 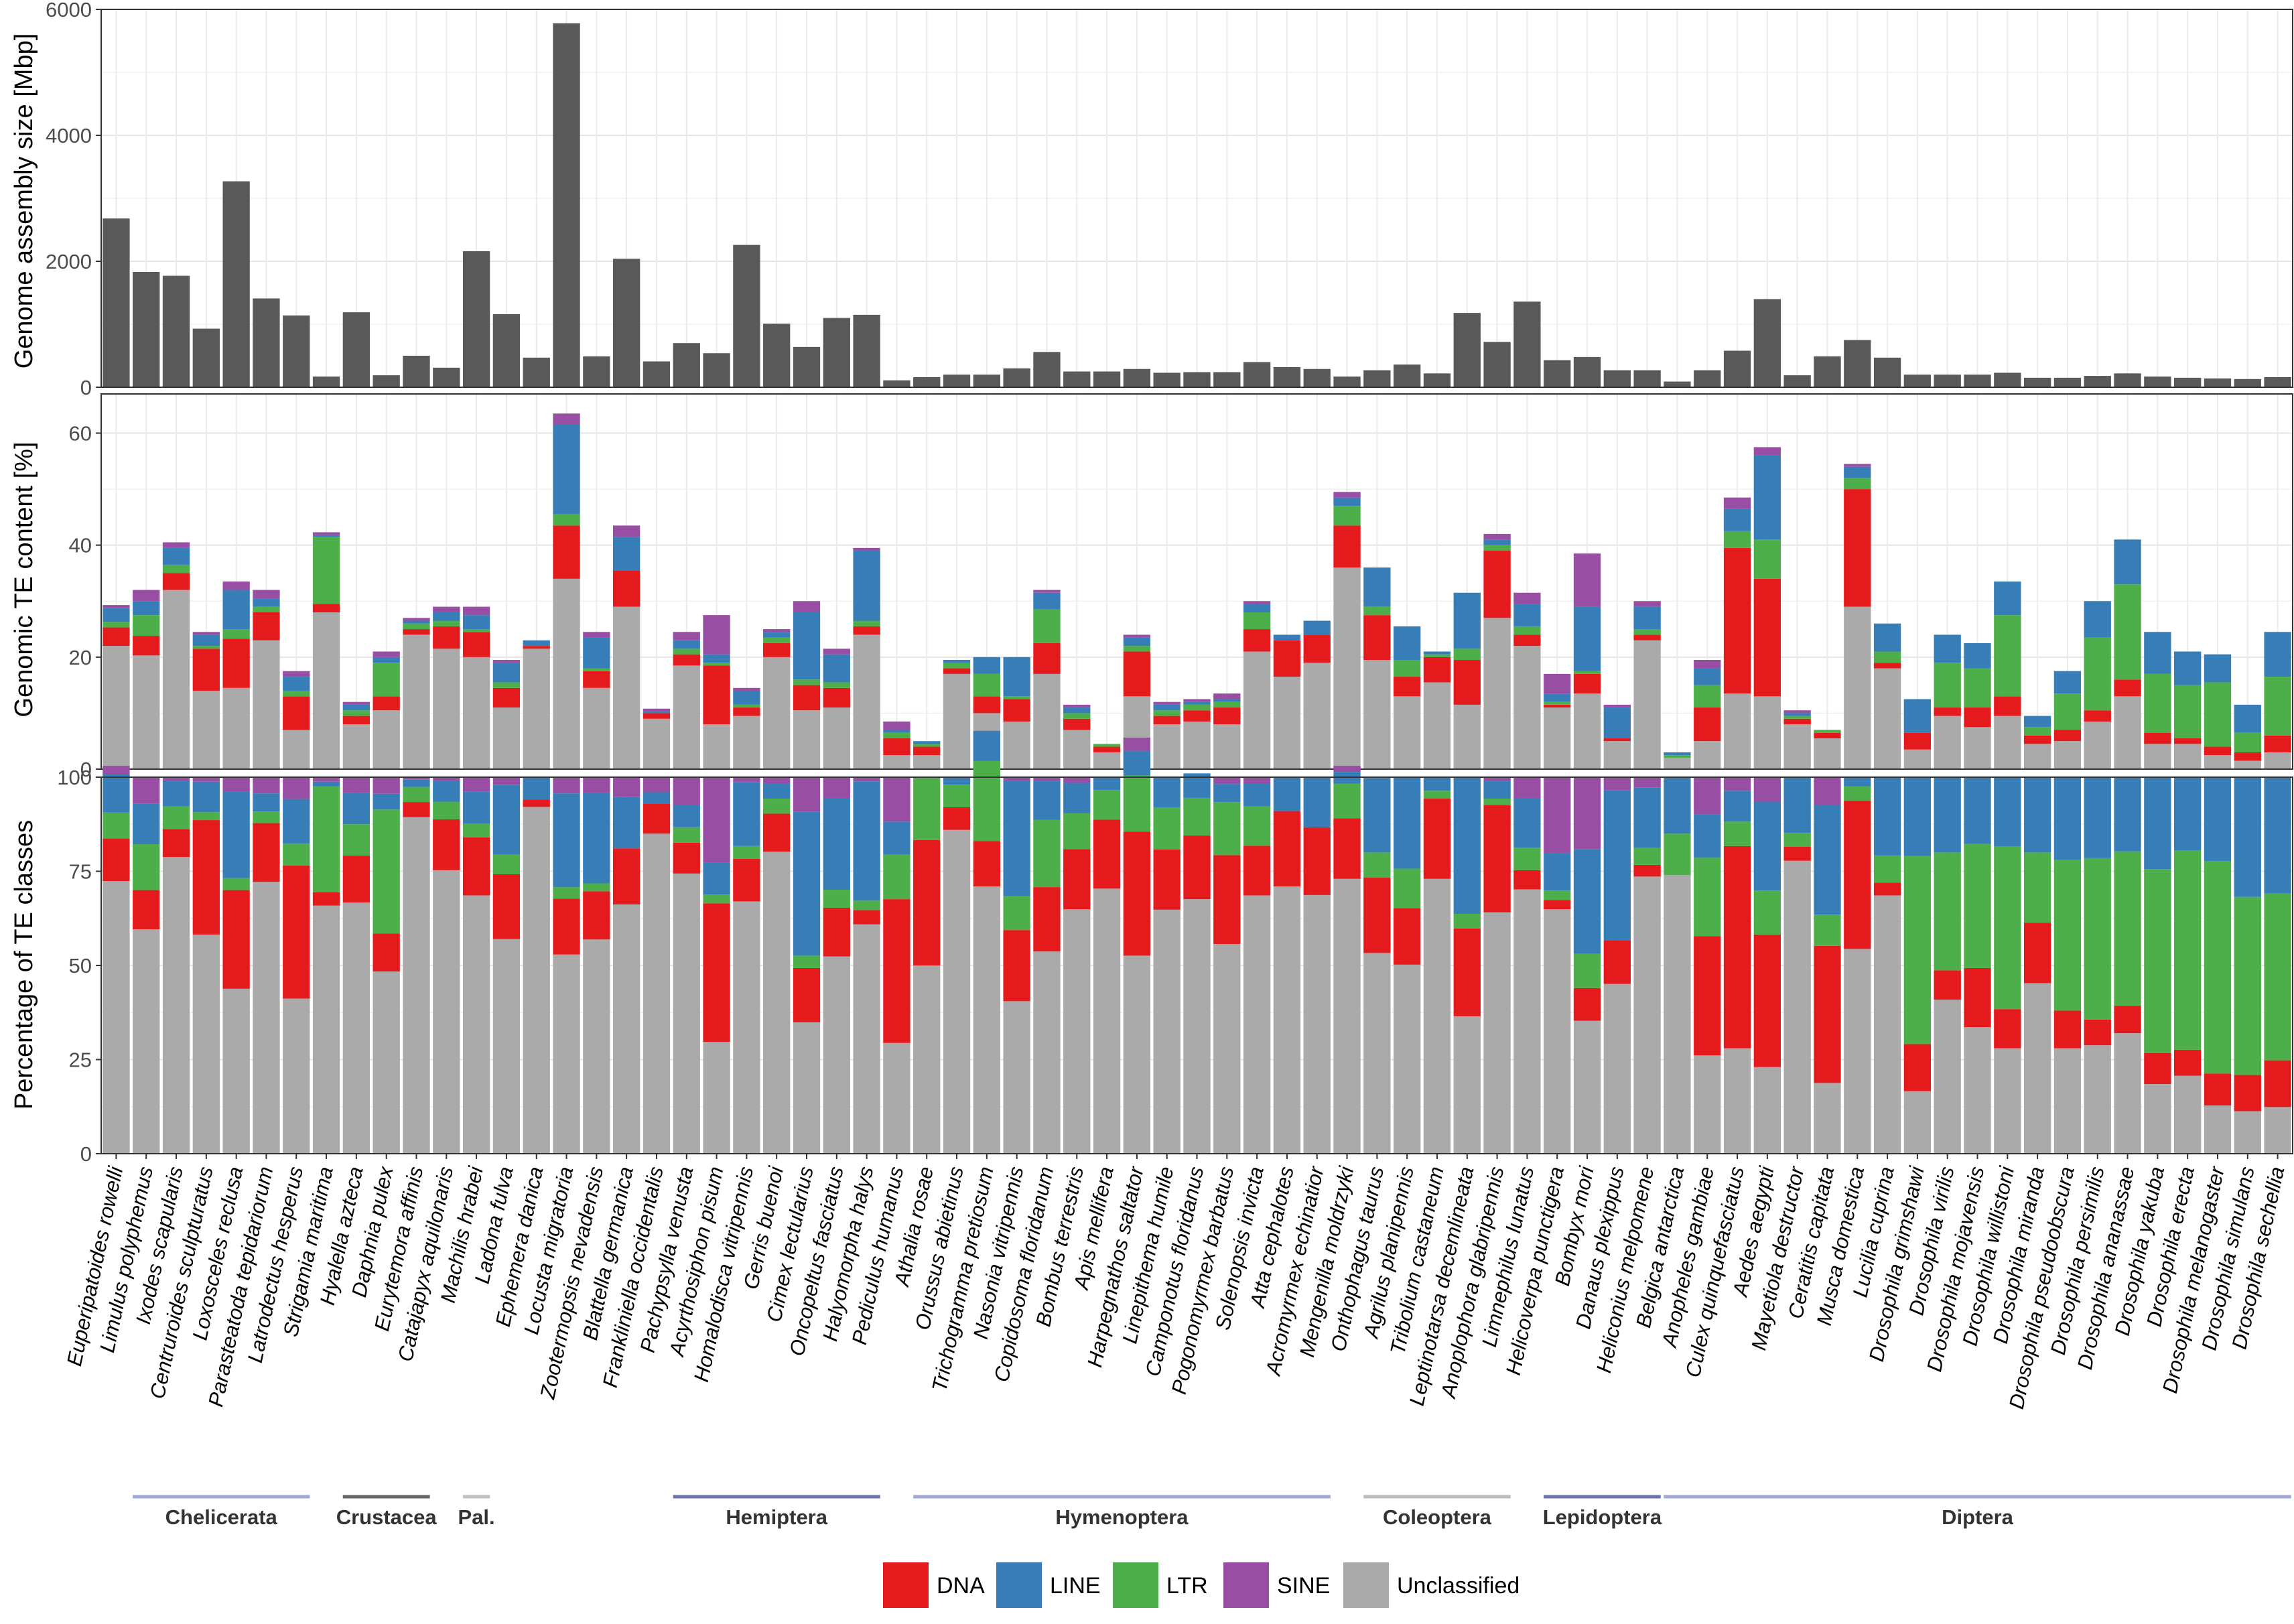 I want to click on legend-swatch-unclassified, so click(x=1366, y=1585).